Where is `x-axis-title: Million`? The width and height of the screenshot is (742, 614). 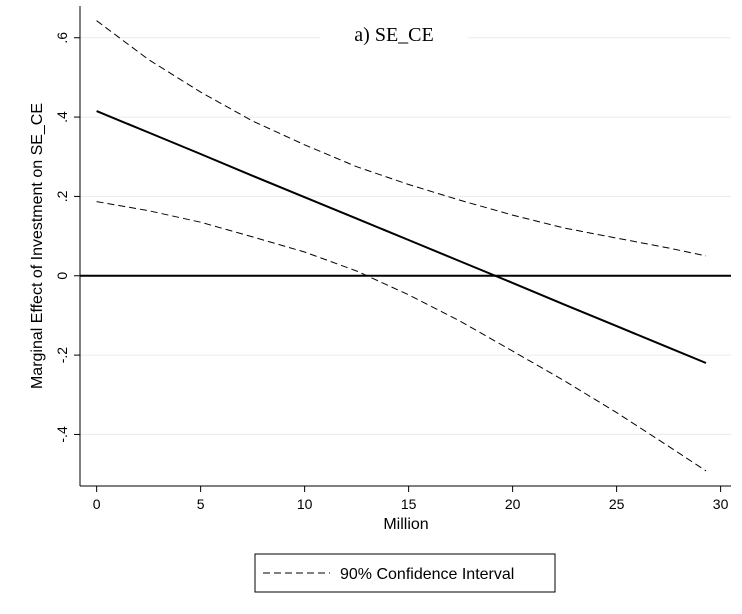 x-axis-title: Million is located at coordinates (405, 524).